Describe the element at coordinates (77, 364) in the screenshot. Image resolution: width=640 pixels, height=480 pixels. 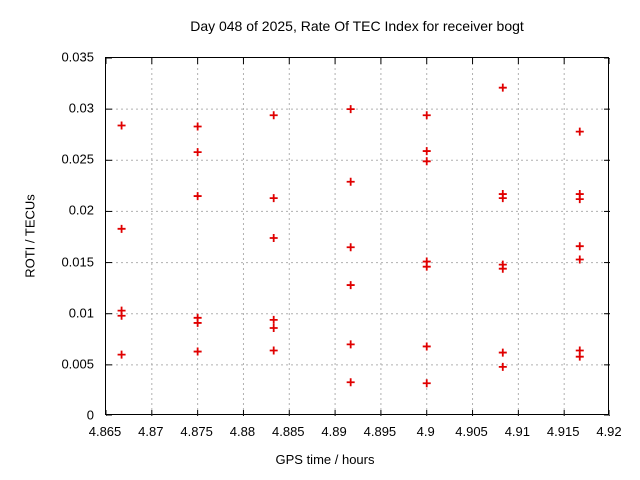
I see `y-tick-label: 0.005` at that location.